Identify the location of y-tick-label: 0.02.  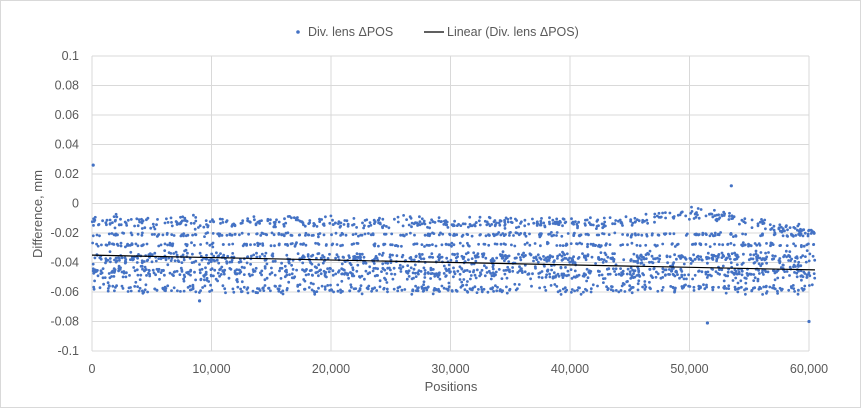
(67, 174).